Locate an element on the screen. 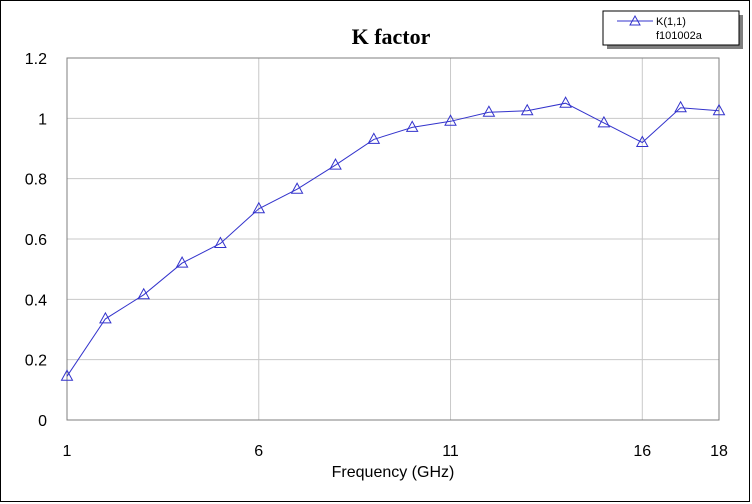 The image size is (752, 504). legend-source-label: f101002a is located at coordinates (679, 36).